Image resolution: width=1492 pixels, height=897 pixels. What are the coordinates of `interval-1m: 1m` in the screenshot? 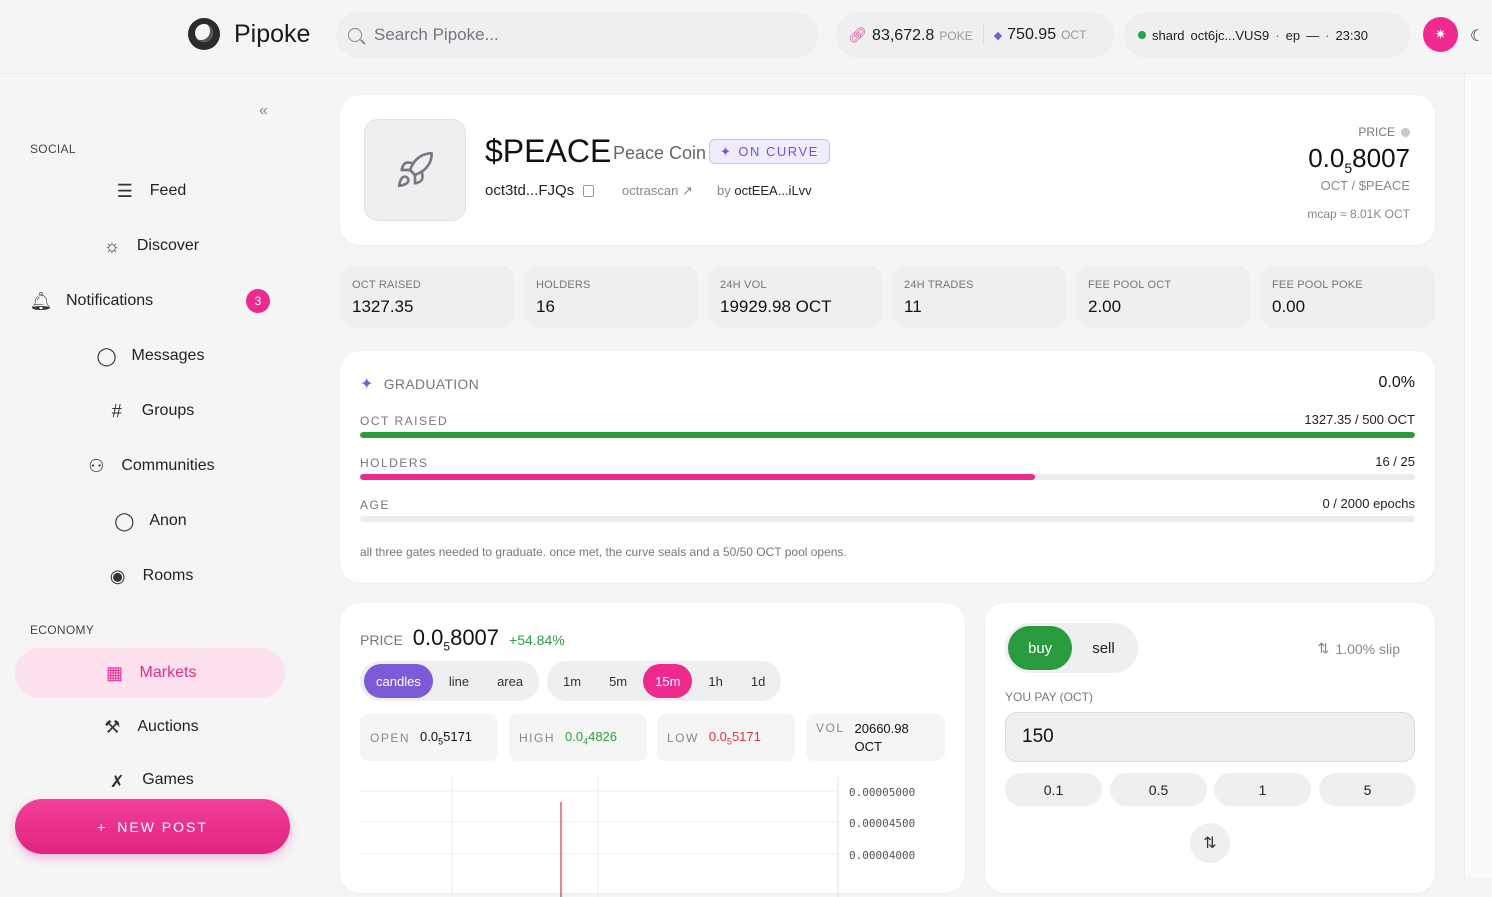 It's located at (572, 681).